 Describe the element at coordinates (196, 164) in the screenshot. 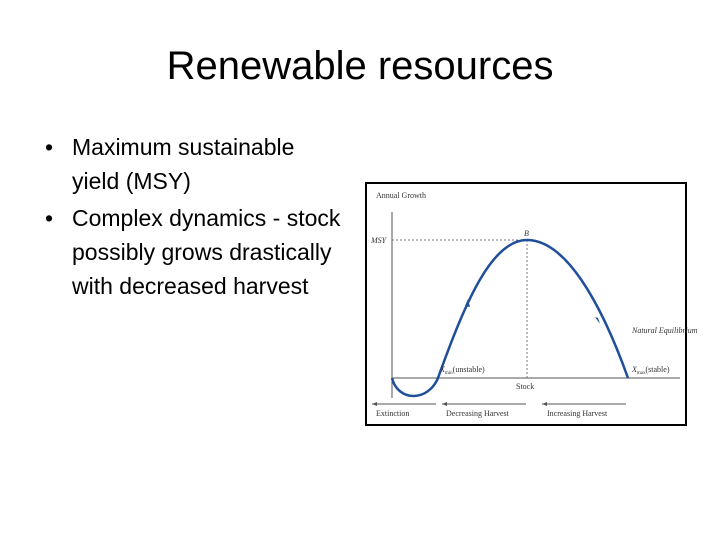

I see `bullet: Maximum sustainable yield (MSY)` at that location.